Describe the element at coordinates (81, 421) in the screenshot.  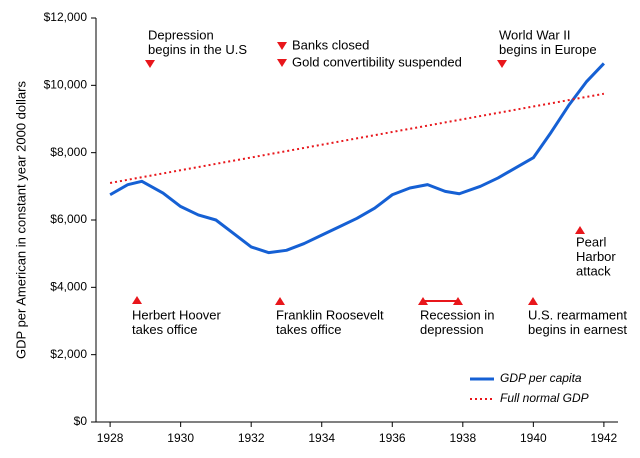
I see `y-tick-label: $0` at that location.